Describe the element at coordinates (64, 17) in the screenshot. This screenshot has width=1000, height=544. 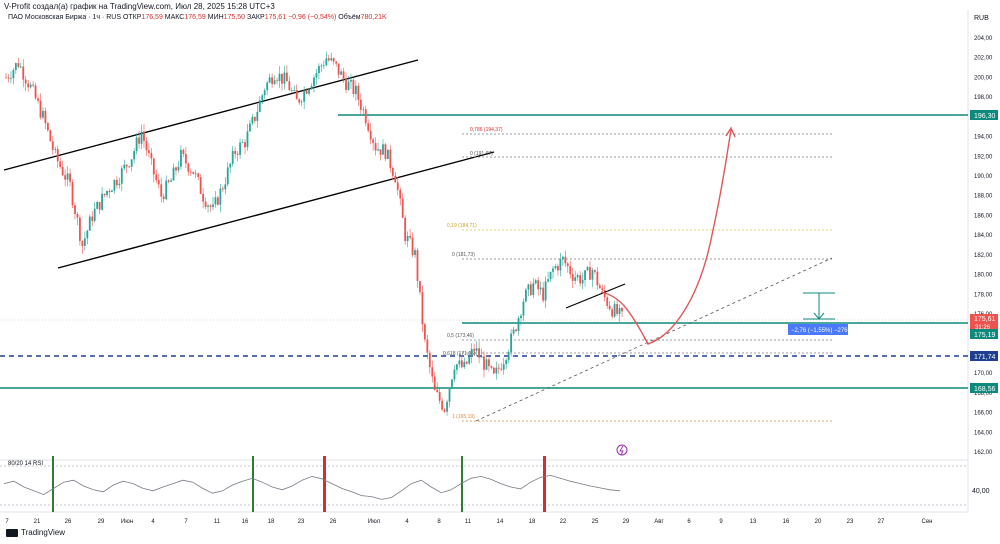
I see `symbol-name: ПАО Московская Биржа · 1ч · RUS` at that location.